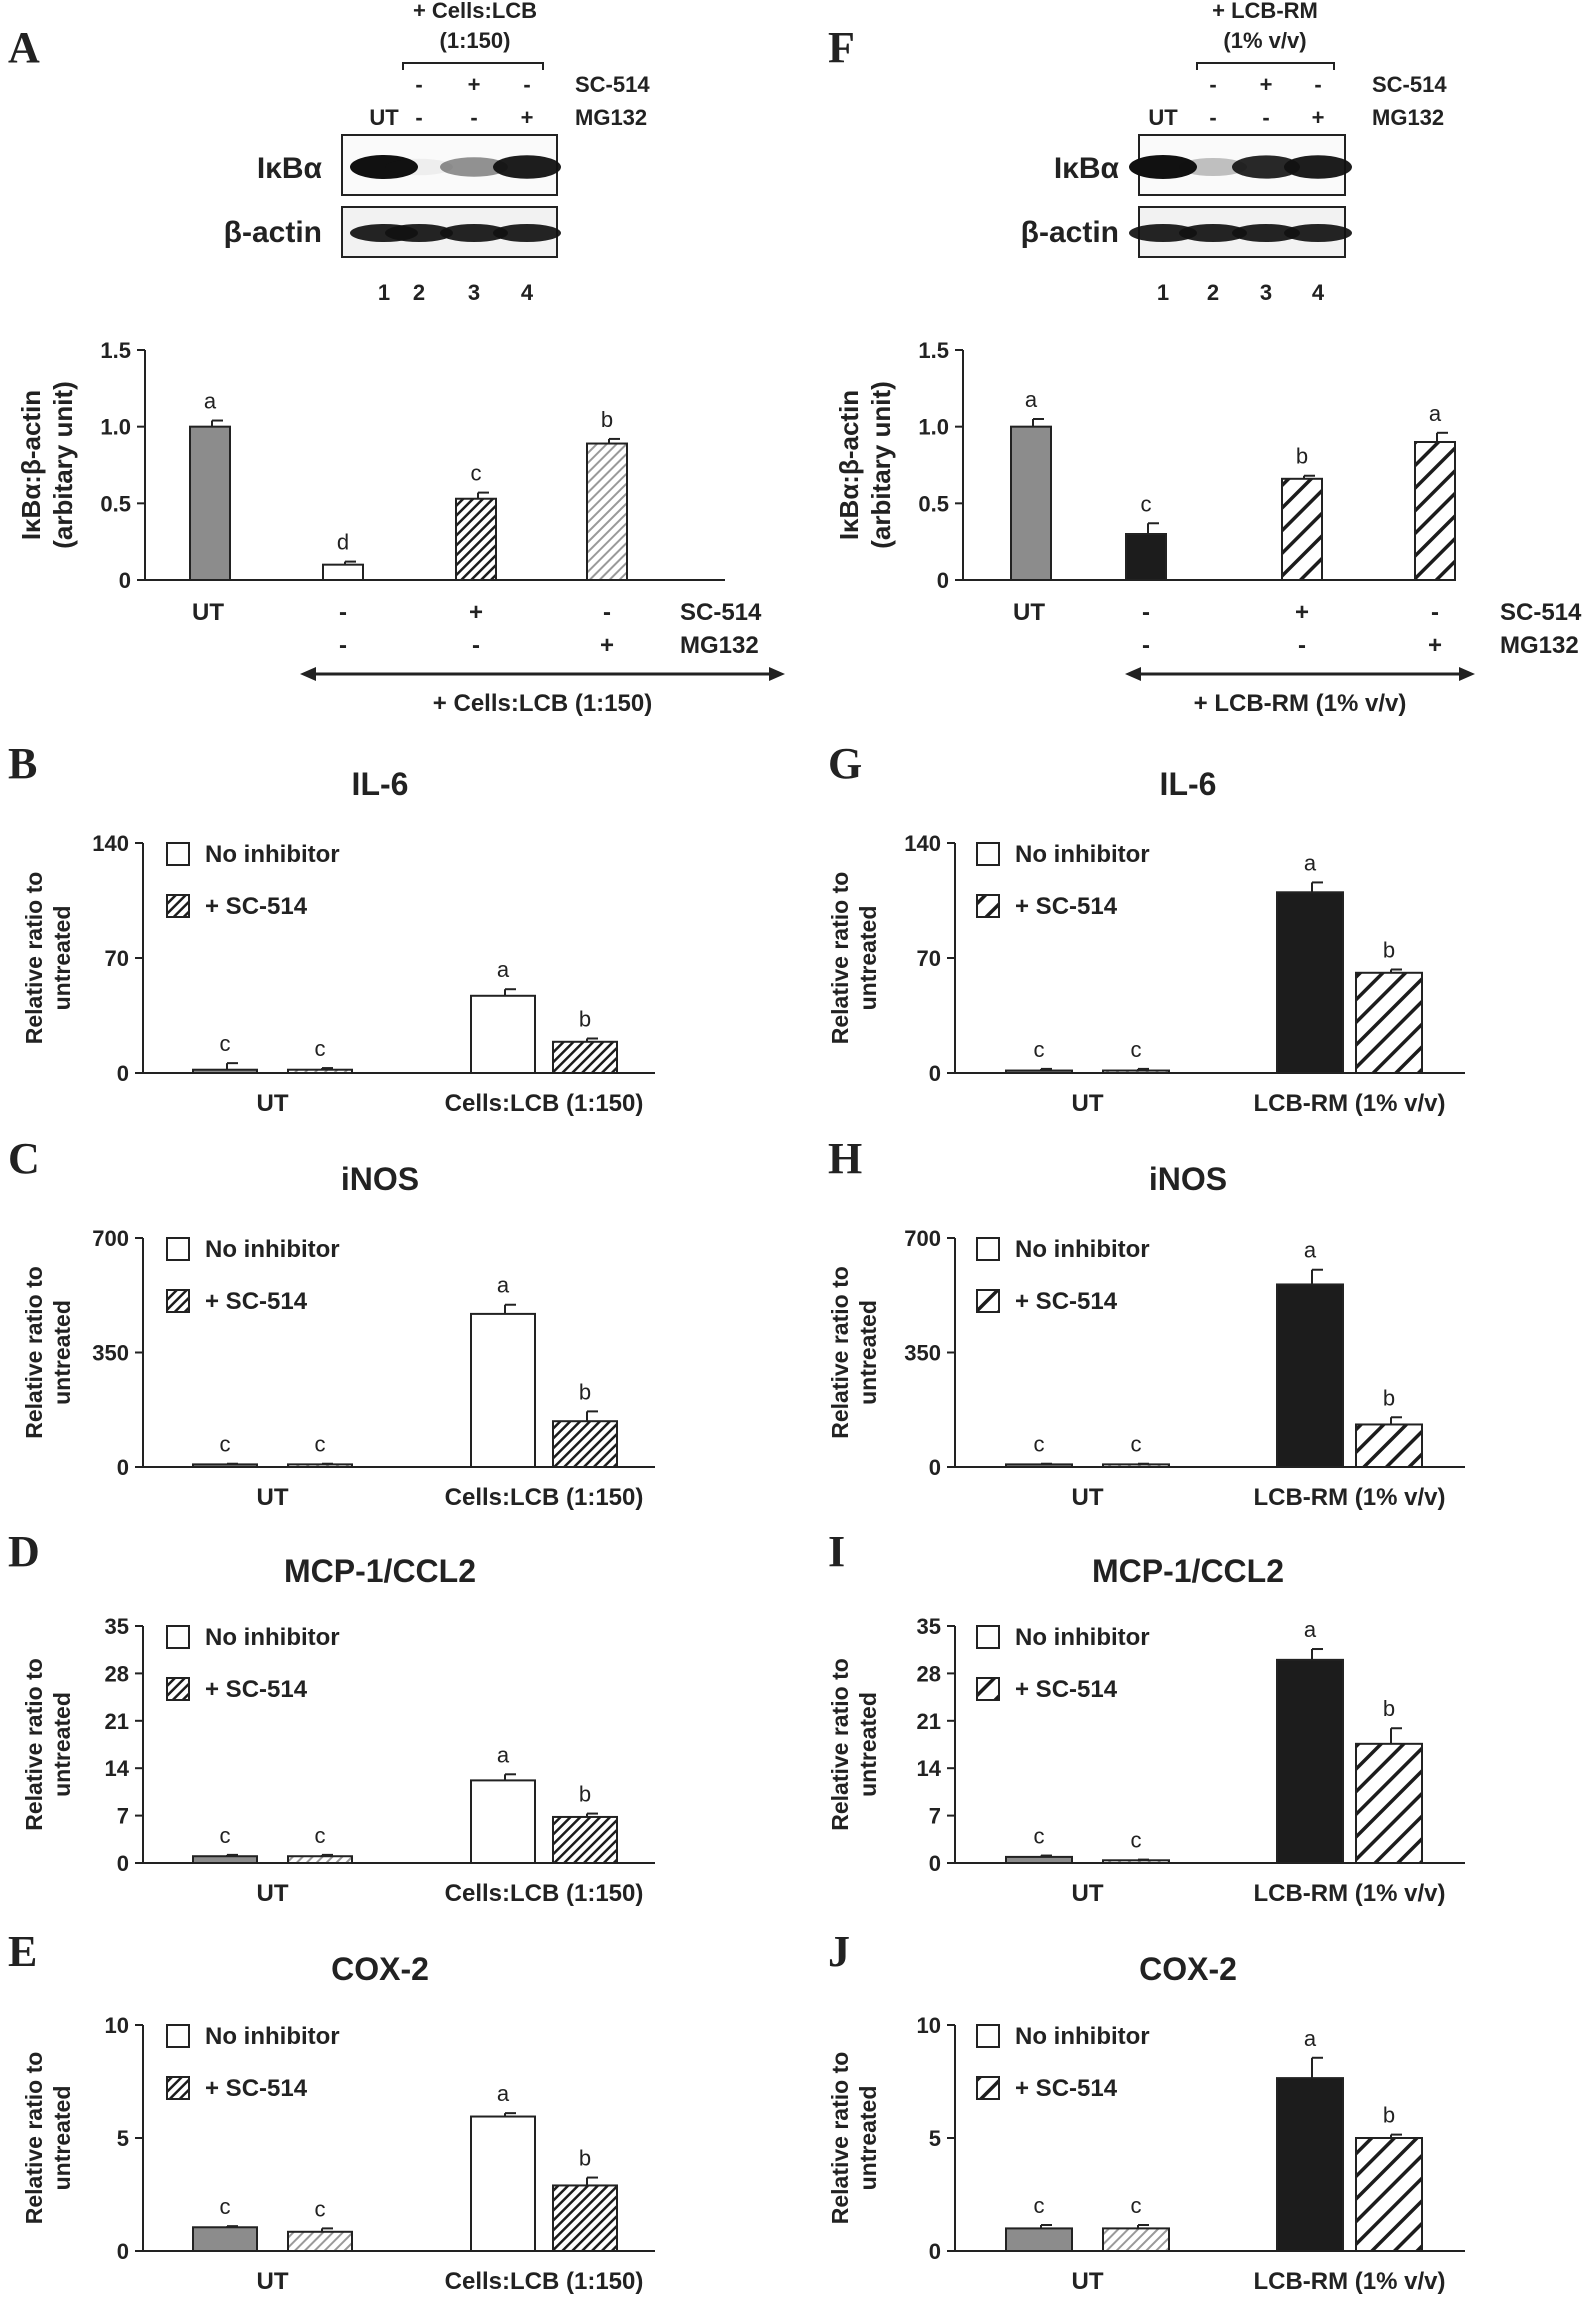  Describe the element at coordinates (22, 763) in the screenshot. I see `panel-letter: B` at that location.